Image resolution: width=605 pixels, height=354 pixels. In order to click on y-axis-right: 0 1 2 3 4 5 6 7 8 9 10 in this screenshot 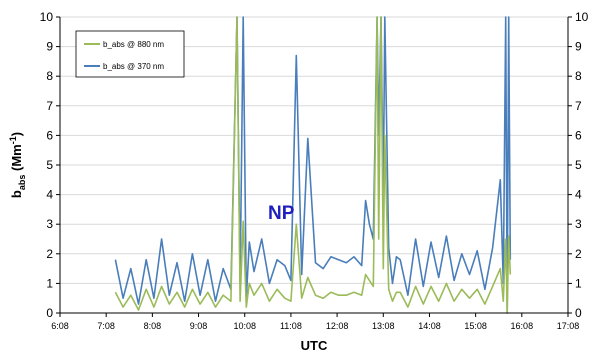, I will do `click(578, 165)`.